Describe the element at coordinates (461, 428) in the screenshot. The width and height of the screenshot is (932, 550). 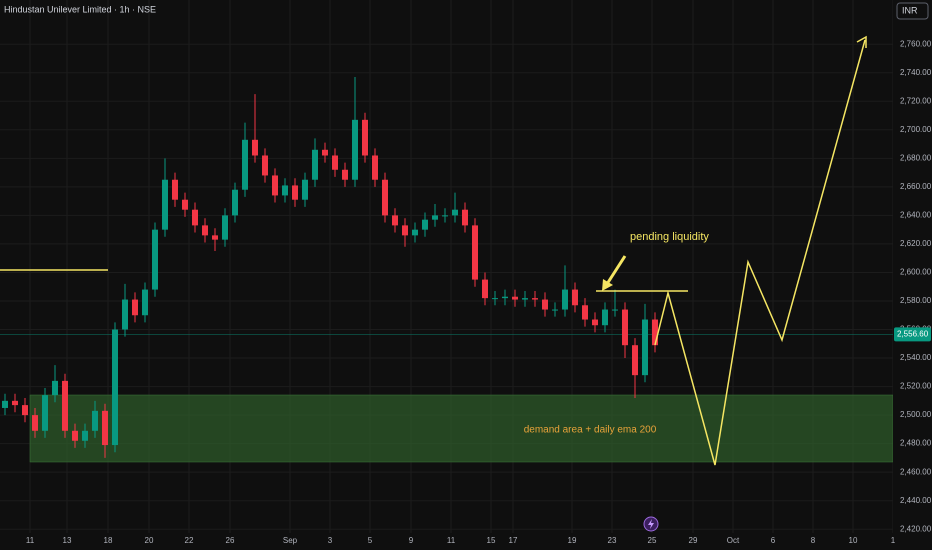
I see `demand-zone` at that location.